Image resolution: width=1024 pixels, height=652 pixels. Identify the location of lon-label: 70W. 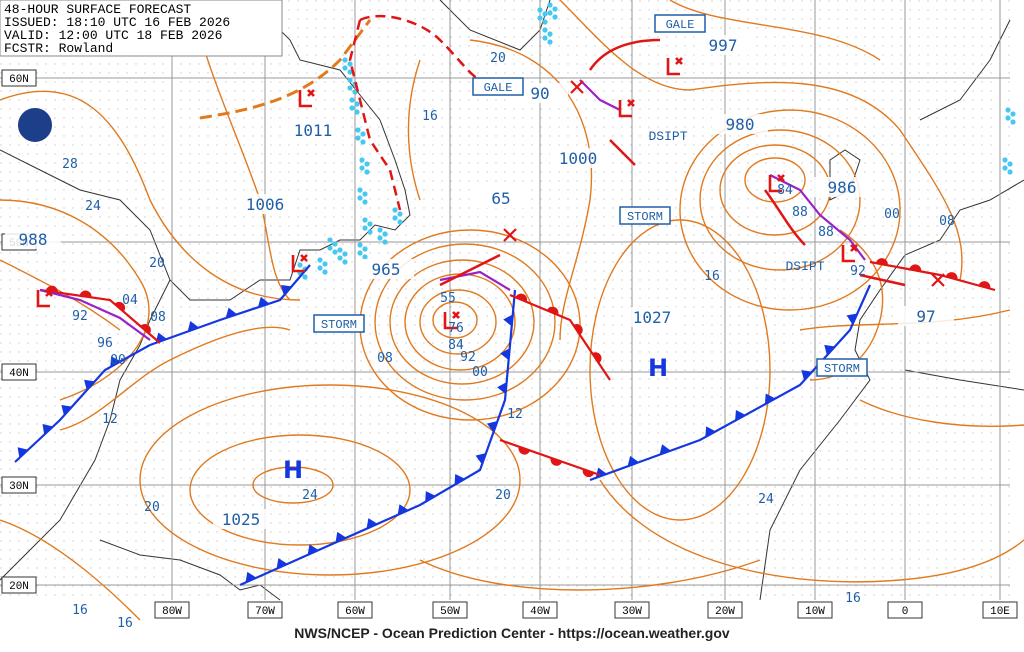
(265, 612).